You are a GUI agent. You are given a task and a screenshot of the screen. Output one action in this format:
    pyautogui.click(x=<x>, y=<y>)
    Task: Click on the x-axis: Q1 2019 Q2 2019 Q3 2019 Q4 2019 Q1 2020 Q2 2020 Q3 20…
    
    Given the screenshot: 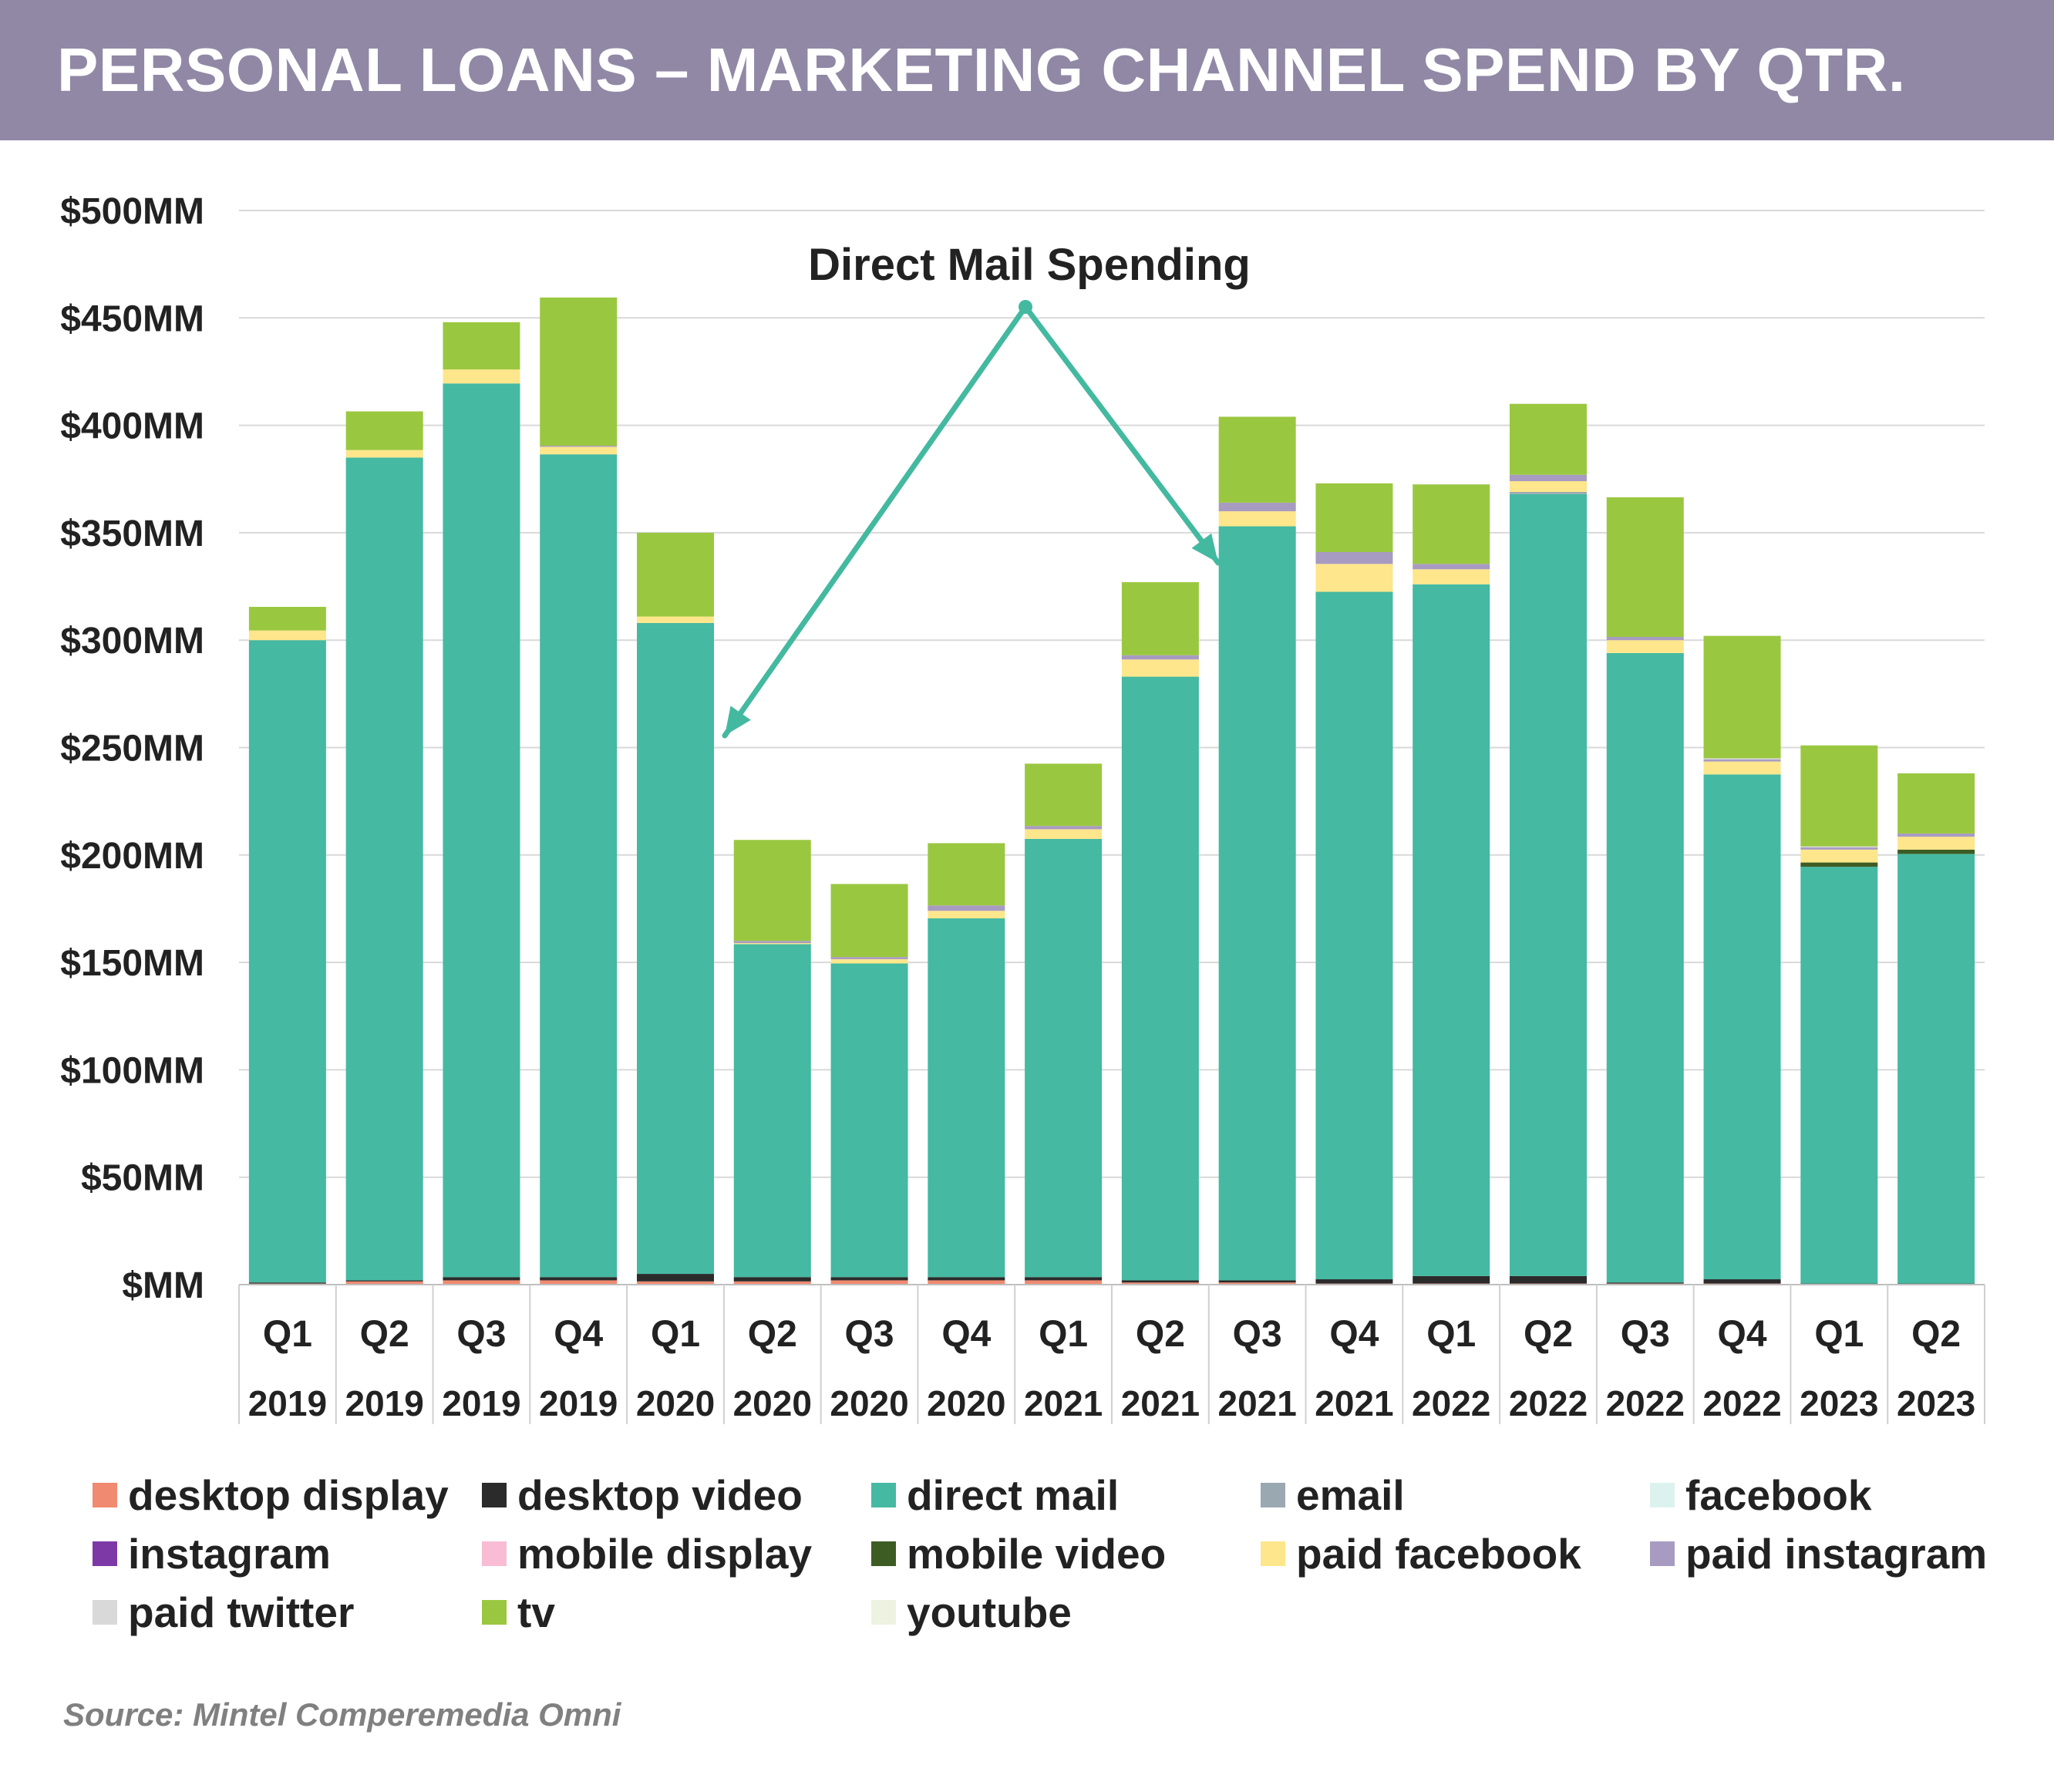 What is the action you would take?
    pyautogui.click(x=1111, y=1354)
    